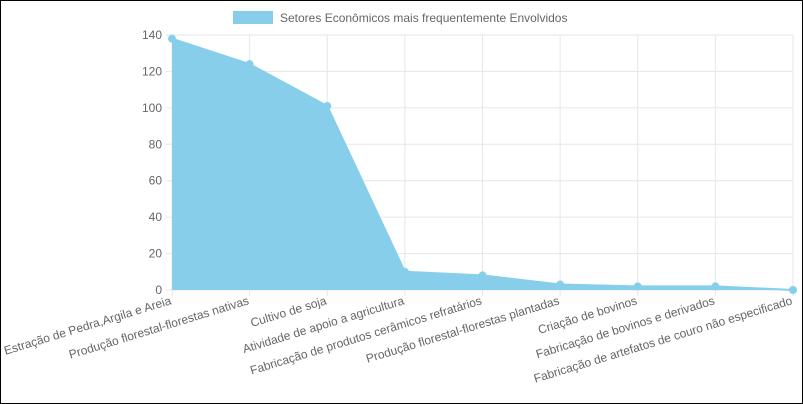 The image size is (803, 404). What do you see at coordinates (156, 144) in the screenshot?
I see `y-tick-label: 80` at bounding box center [156, 144].